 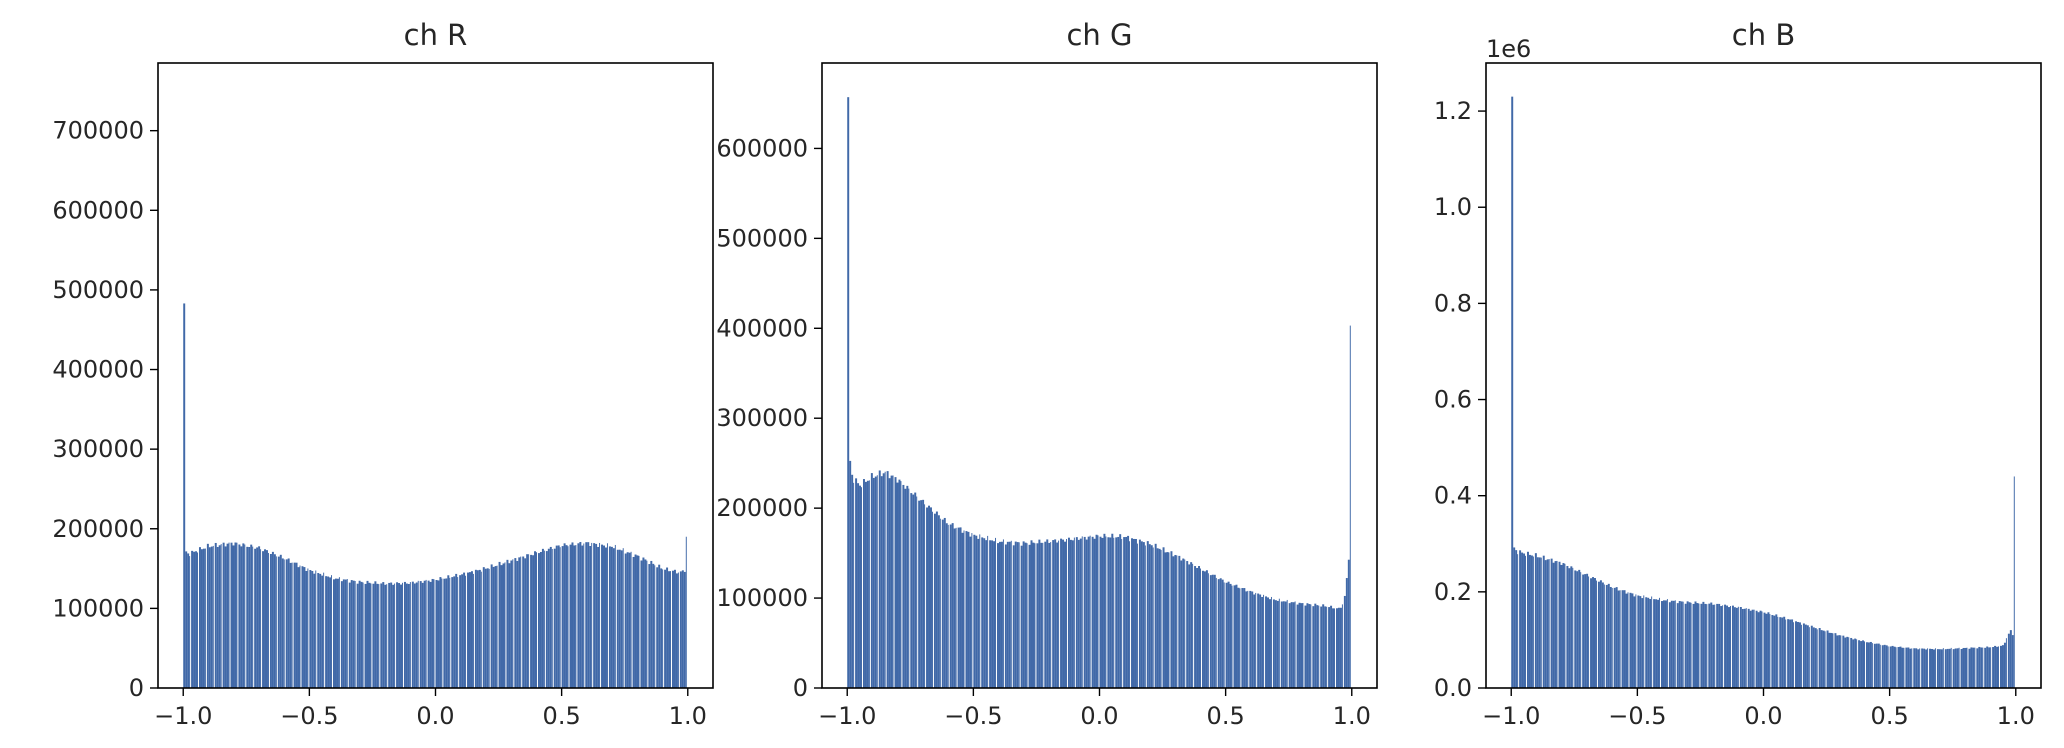 I want to click on x-tick-label: 1.0, so click(x=1352, y=716).